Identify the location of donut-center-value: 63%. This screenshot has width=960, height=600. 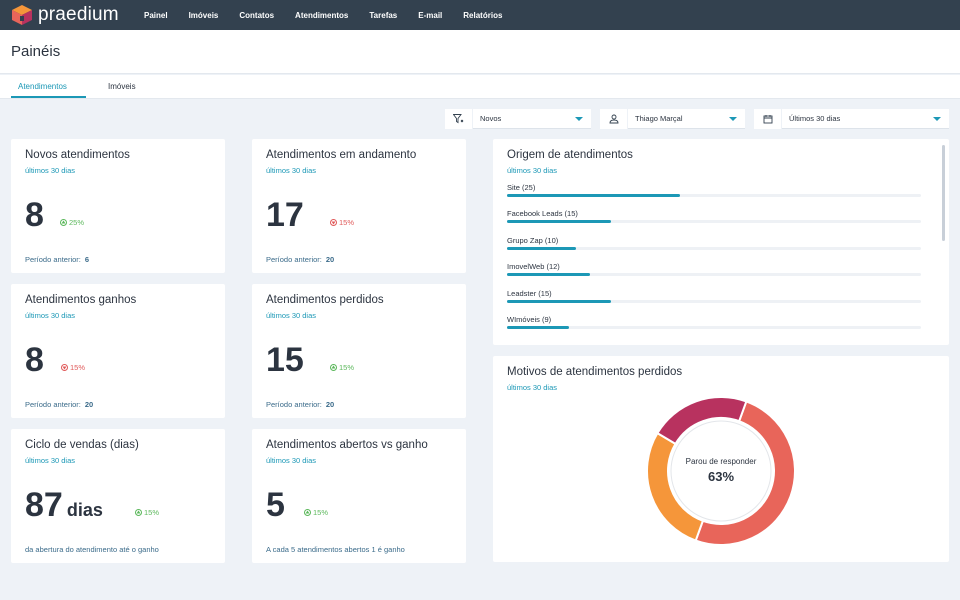
(721, 476).